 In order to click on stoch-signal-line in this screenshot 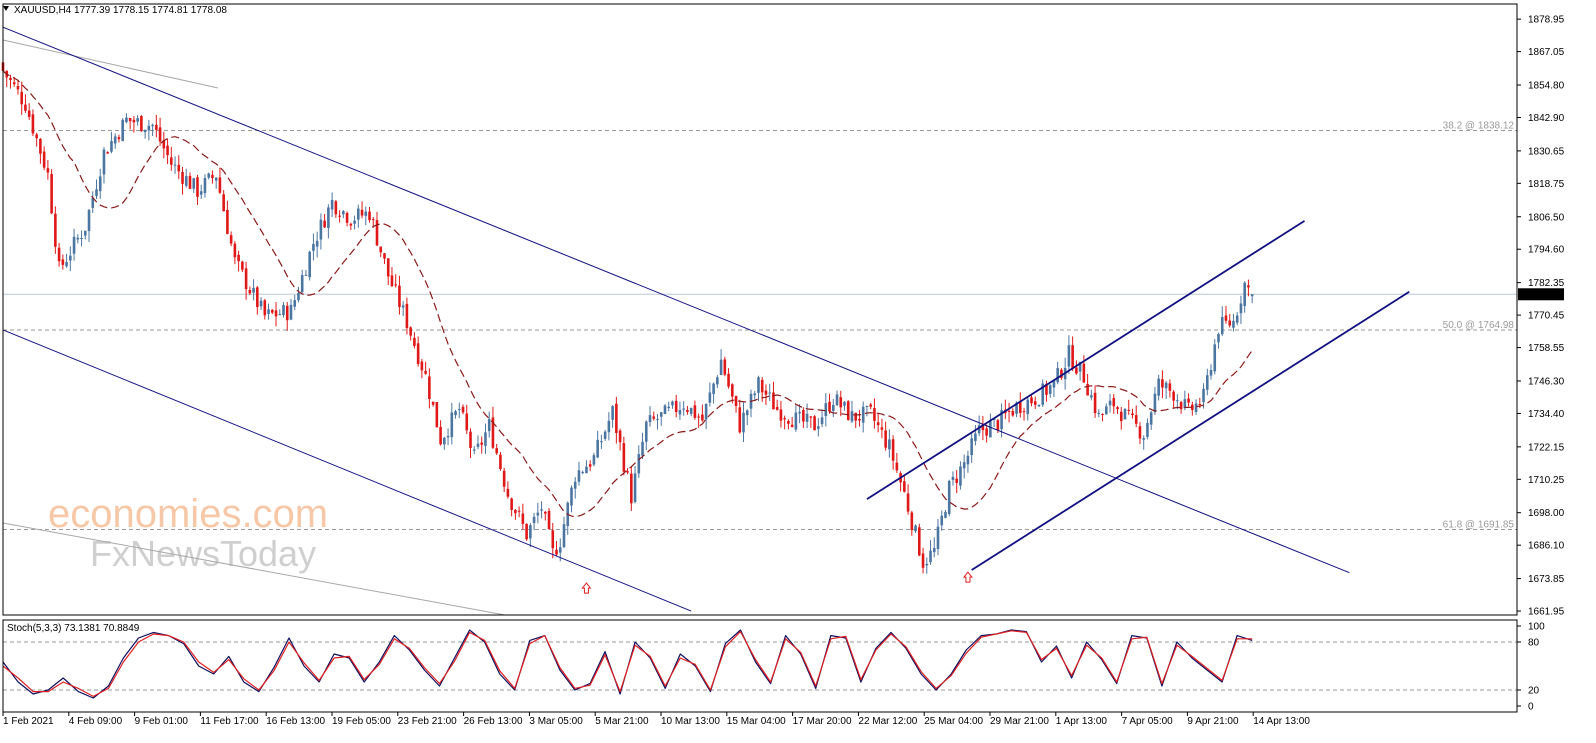, I will do `click(627, 664)`.